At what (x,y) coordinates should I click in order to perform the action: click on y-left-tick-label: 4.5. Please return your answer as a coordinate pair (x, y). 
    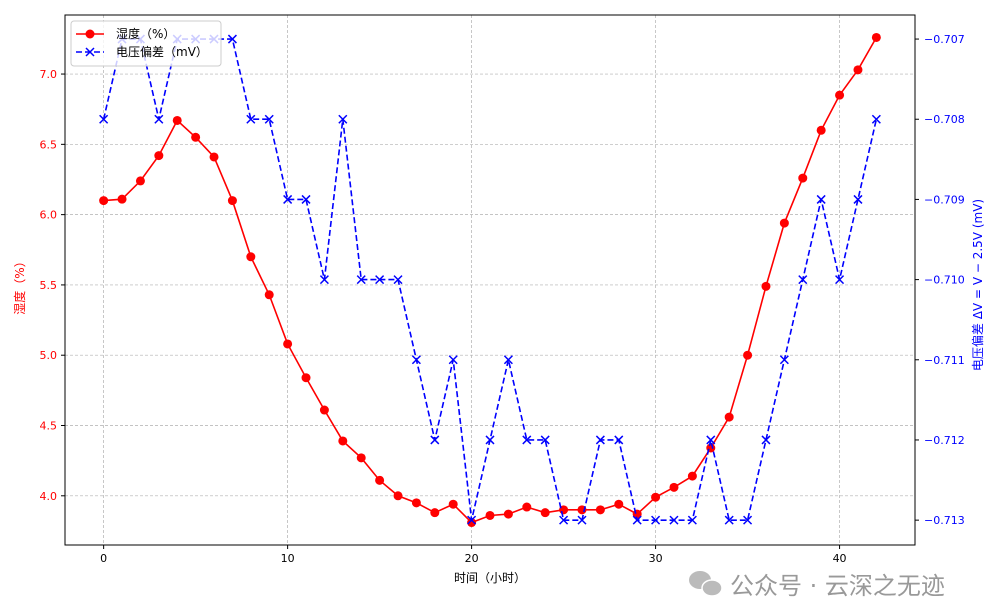
    Looking at the image, I should click on (49, 426).